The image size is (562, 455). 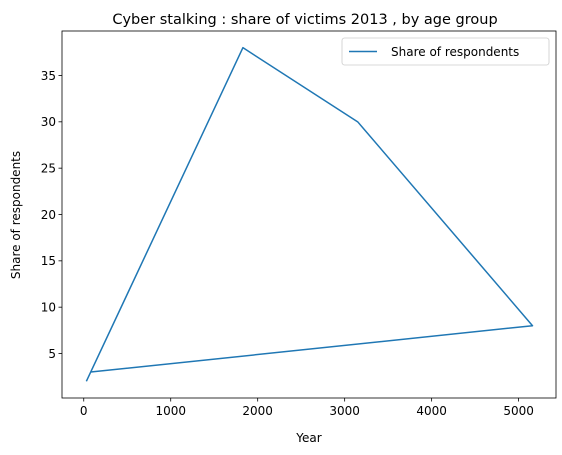 I want to click on x-tick-label: 2000, so click(x=257, y=411).